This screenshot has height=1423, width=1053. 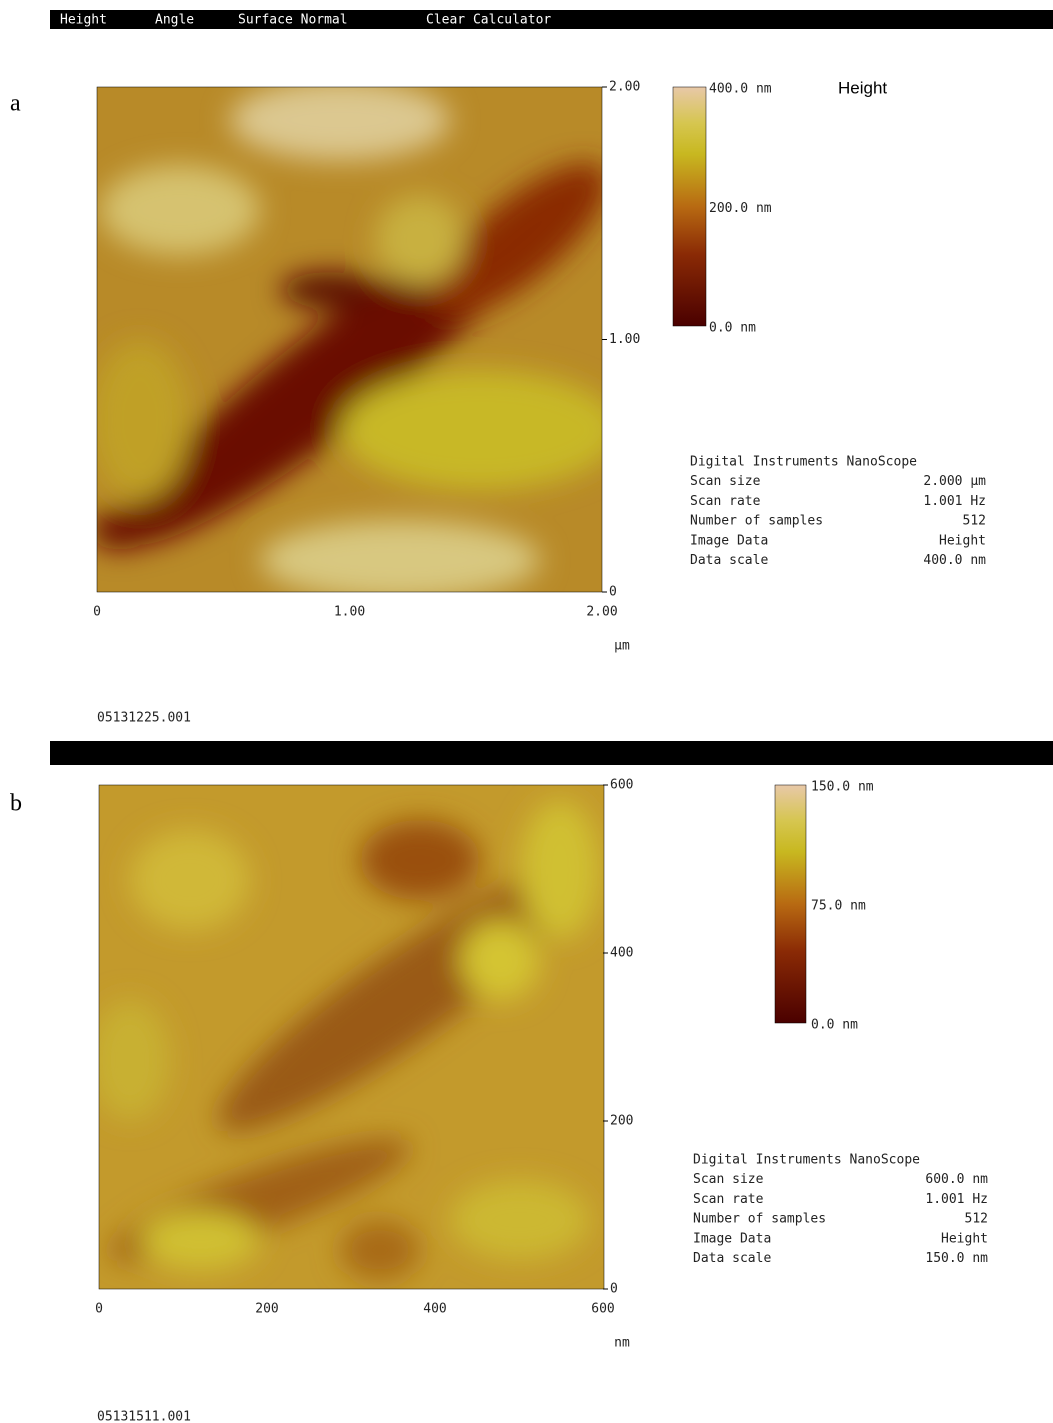 I want to click on info-value: 400.0 nm, so click(x=954, y=560).